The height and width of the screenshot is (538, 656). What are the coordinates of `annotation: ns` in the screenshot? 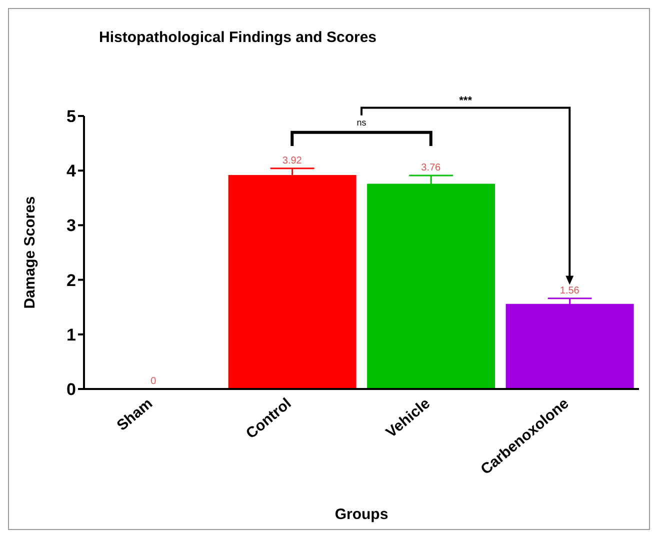 It's located at (361, 122).